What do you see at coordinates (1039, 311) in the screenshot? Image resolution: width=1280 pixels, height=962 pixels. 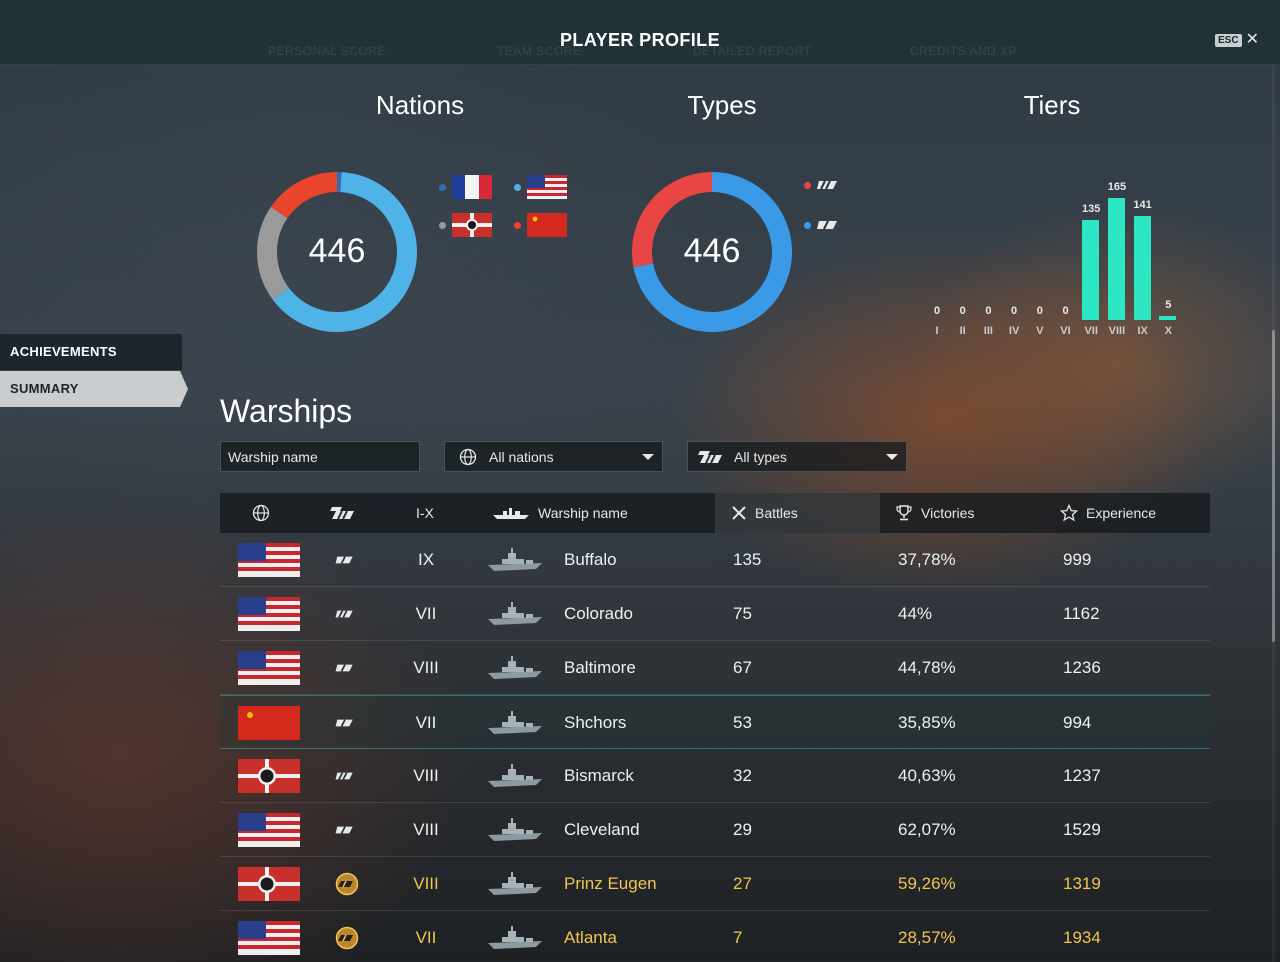 I see `tier-value-v: 0` at bounding box center [1039, 311].